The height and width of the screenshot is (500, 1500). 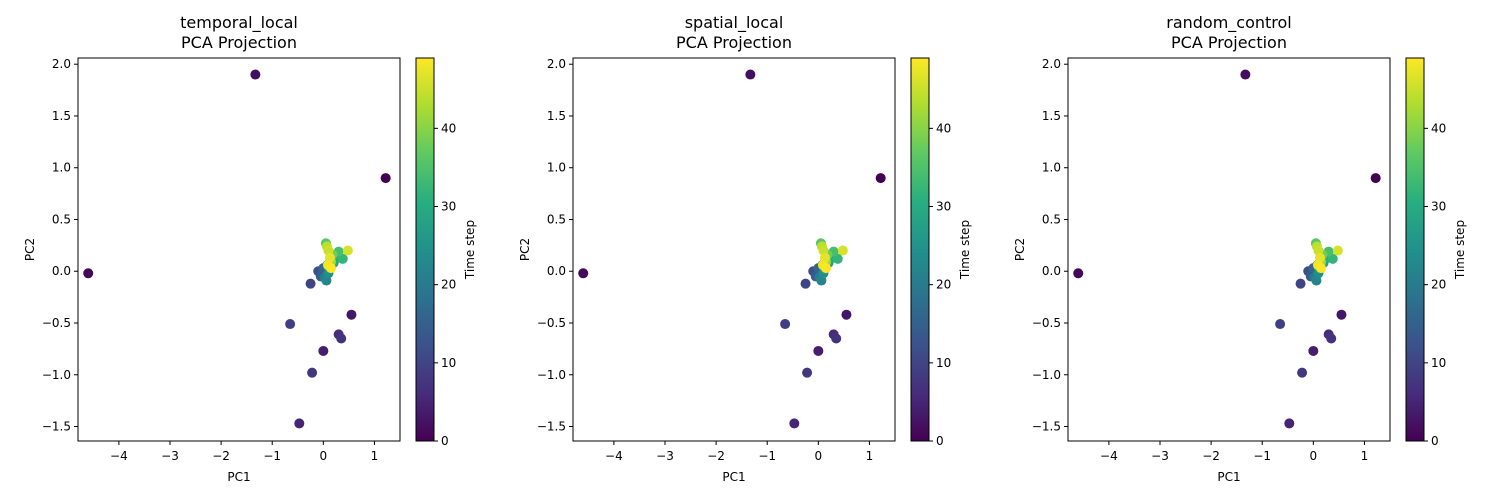 What do you see at coordinates (556, 271) in the screenshot?
I see `y-tick-label: 0.0` at bounding box center [556, 271].